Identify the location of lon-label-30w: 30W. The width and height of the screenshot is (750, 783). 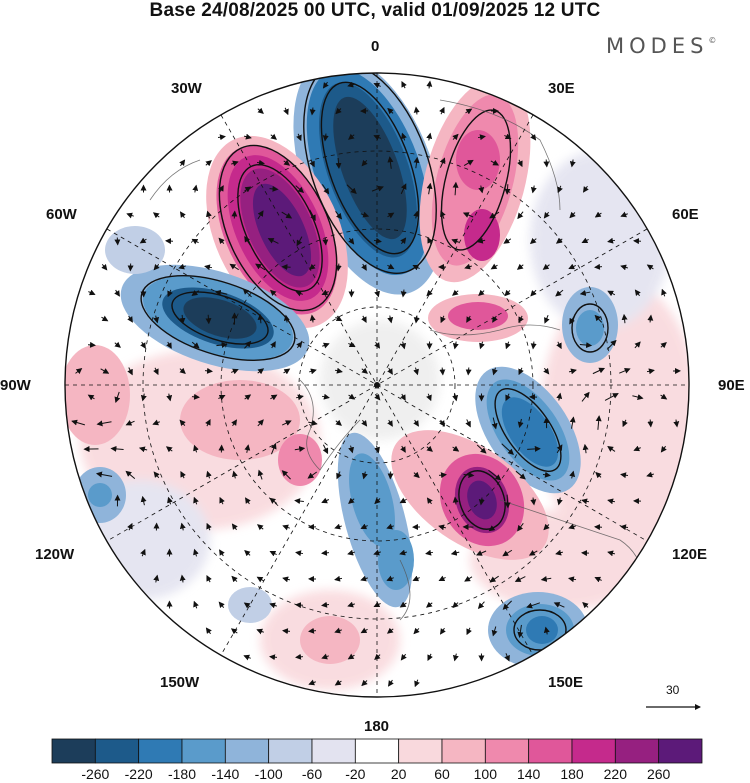
(186, 88).